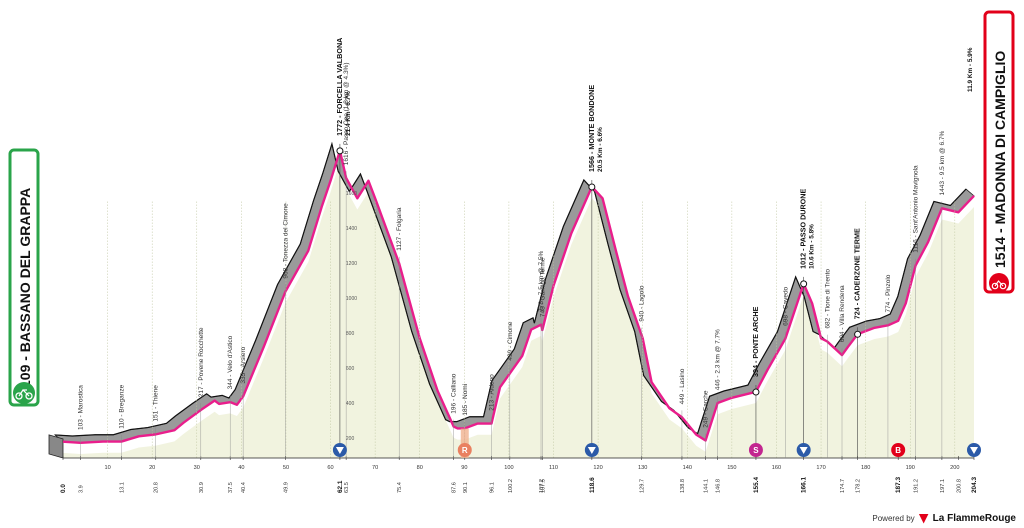  I want to click on summit-label: 724 - CADERZONE TERME, so click(857, 273).